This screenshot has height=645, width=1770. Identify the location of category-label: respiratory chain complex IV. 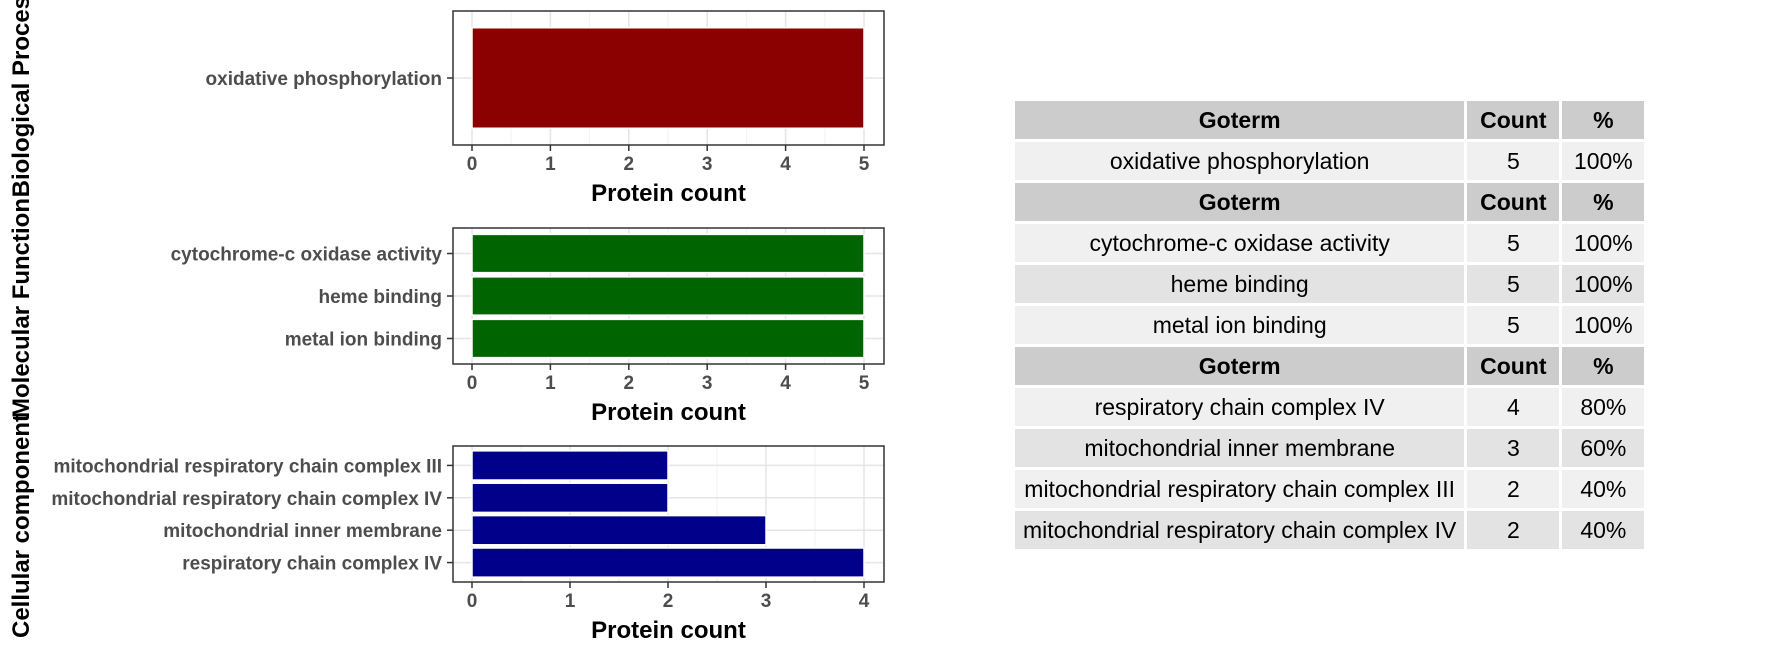
(312, 564).